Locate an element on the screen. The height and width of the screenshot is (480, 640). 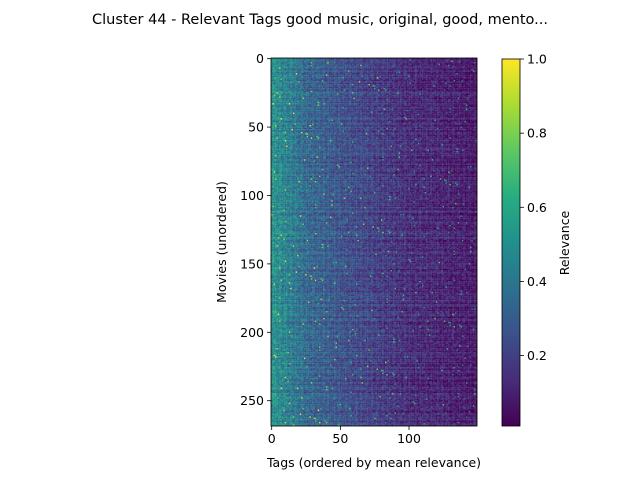
y-tick-label: 150 is located at coordinates (252, 263).